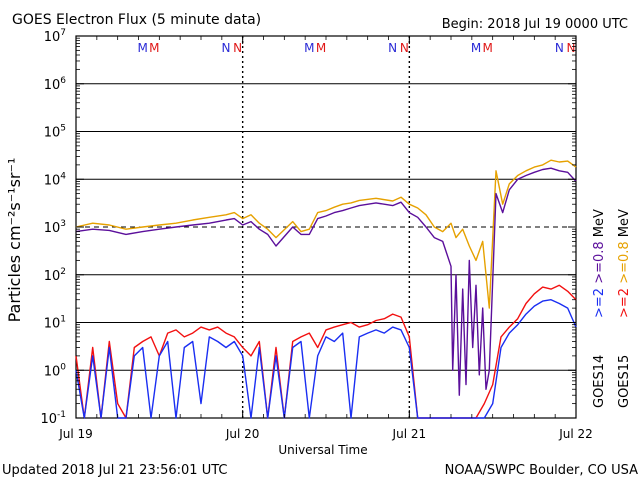  I want to click on legend-satellite-goes15: GOES15, so click(624, 381).